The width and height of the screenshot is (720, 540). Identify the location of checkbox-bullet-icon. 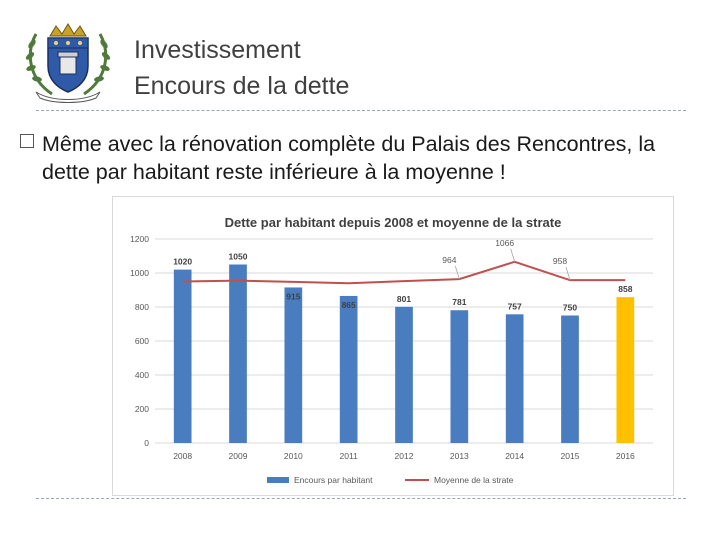
(27, 141).